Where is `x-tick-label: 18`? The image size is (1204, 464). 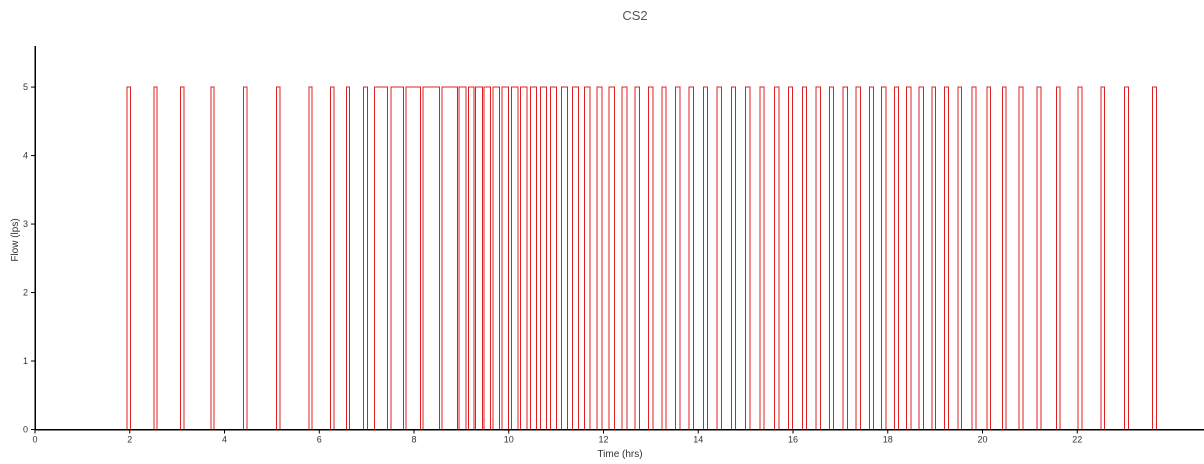 x-tick-label: 18 is located at coordinates (888, 440).